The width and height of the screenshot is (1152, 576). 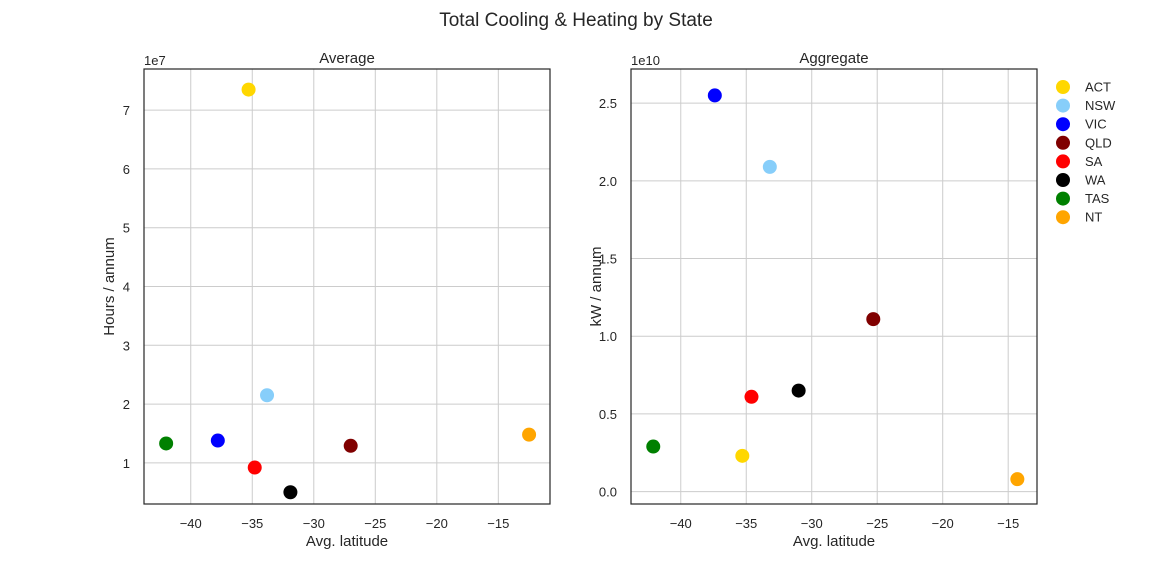 What do you see at coordinates (191, 523) in the screenshot?
I see `average-x-tick-label: −40` at bounding box center [191, 523].